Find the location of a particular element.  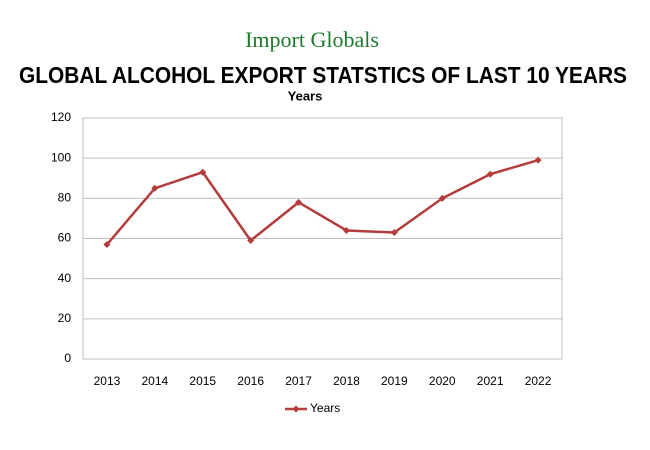

x-tick-label: 2022 is located at coordinates (538, 381).